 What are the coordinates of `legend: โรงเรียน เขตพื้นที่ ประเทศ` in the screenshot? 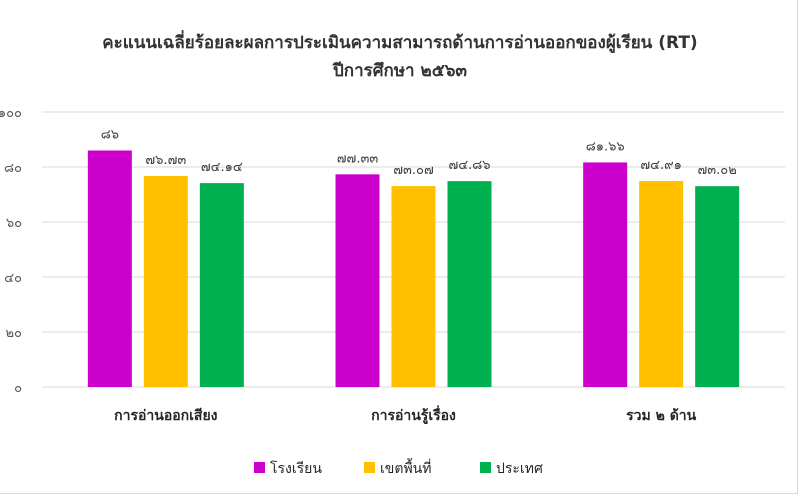 It's located at (398, 467).